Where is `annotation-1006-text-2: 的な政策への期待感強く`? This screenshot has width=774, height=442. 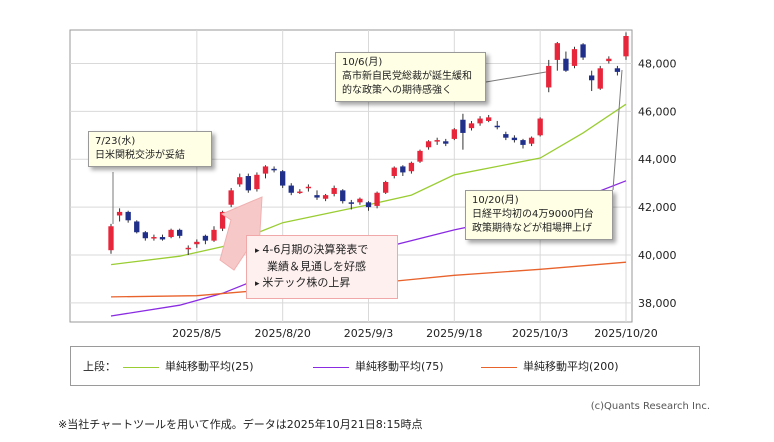 annotation-1006-text-2: 的な政策への期待感強く is located at coordinates (397, 90).